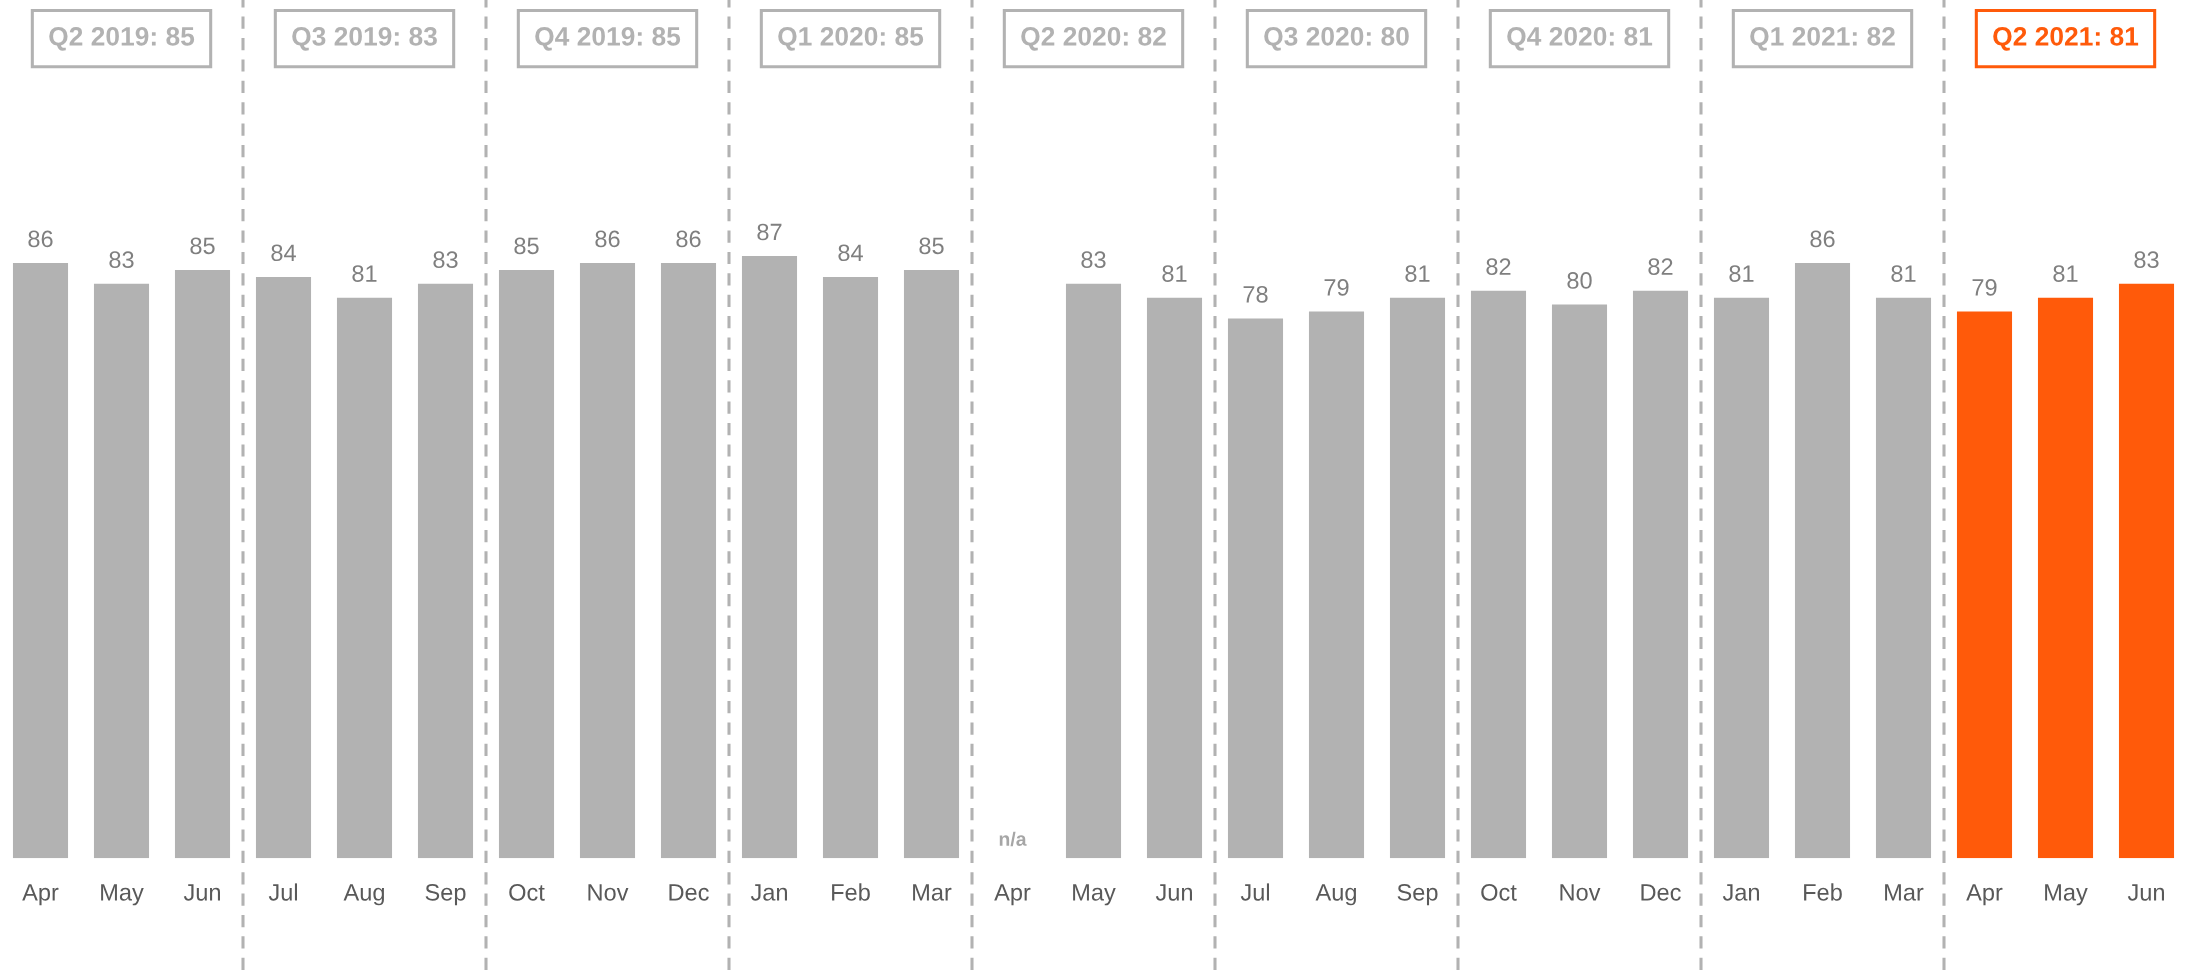  Describe the element at coordinates (2066, 39) in the screenshot. I see `annotation: Q2 2021: 81` at that location.